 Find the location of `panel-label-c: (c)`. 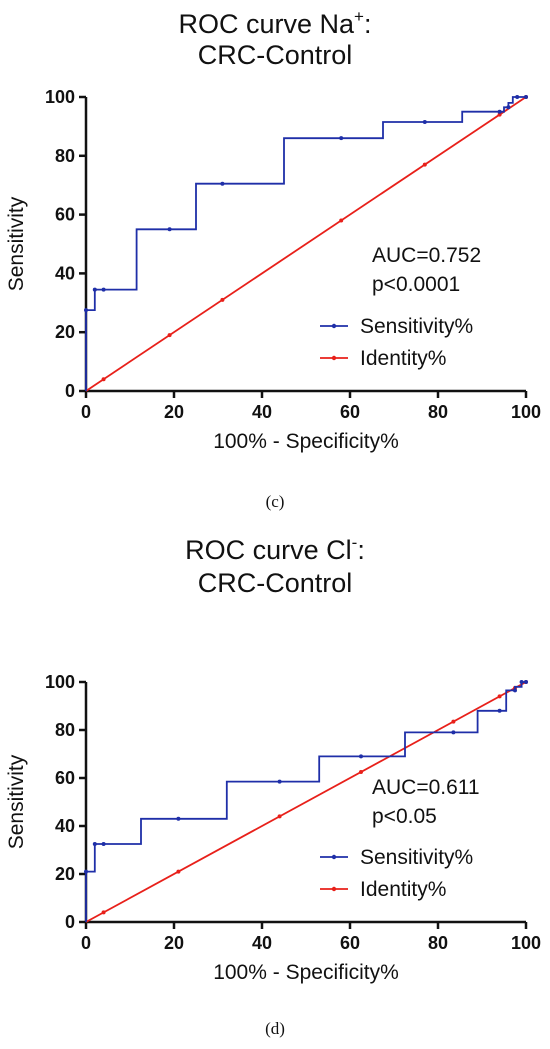

panel-label-c: (c) is located at coordinates (275, 501).